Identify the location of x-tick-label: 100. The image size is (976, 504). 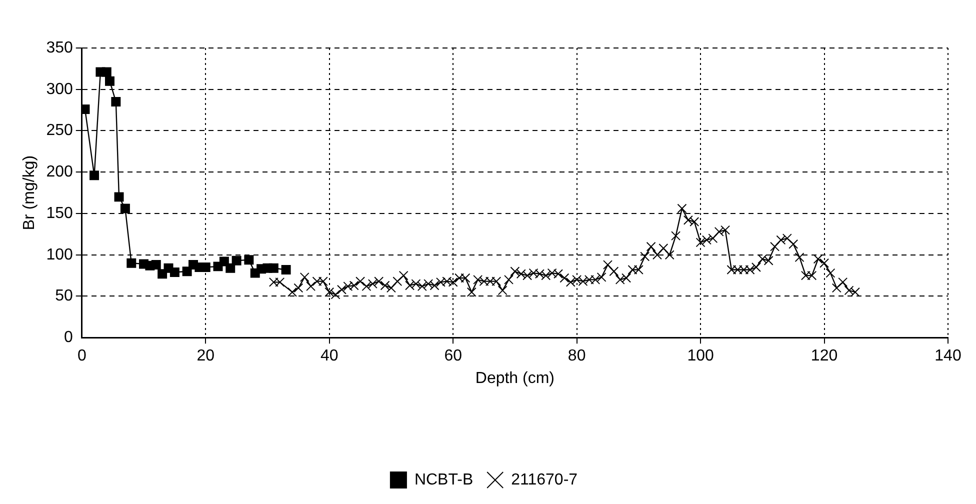
(700, 356).